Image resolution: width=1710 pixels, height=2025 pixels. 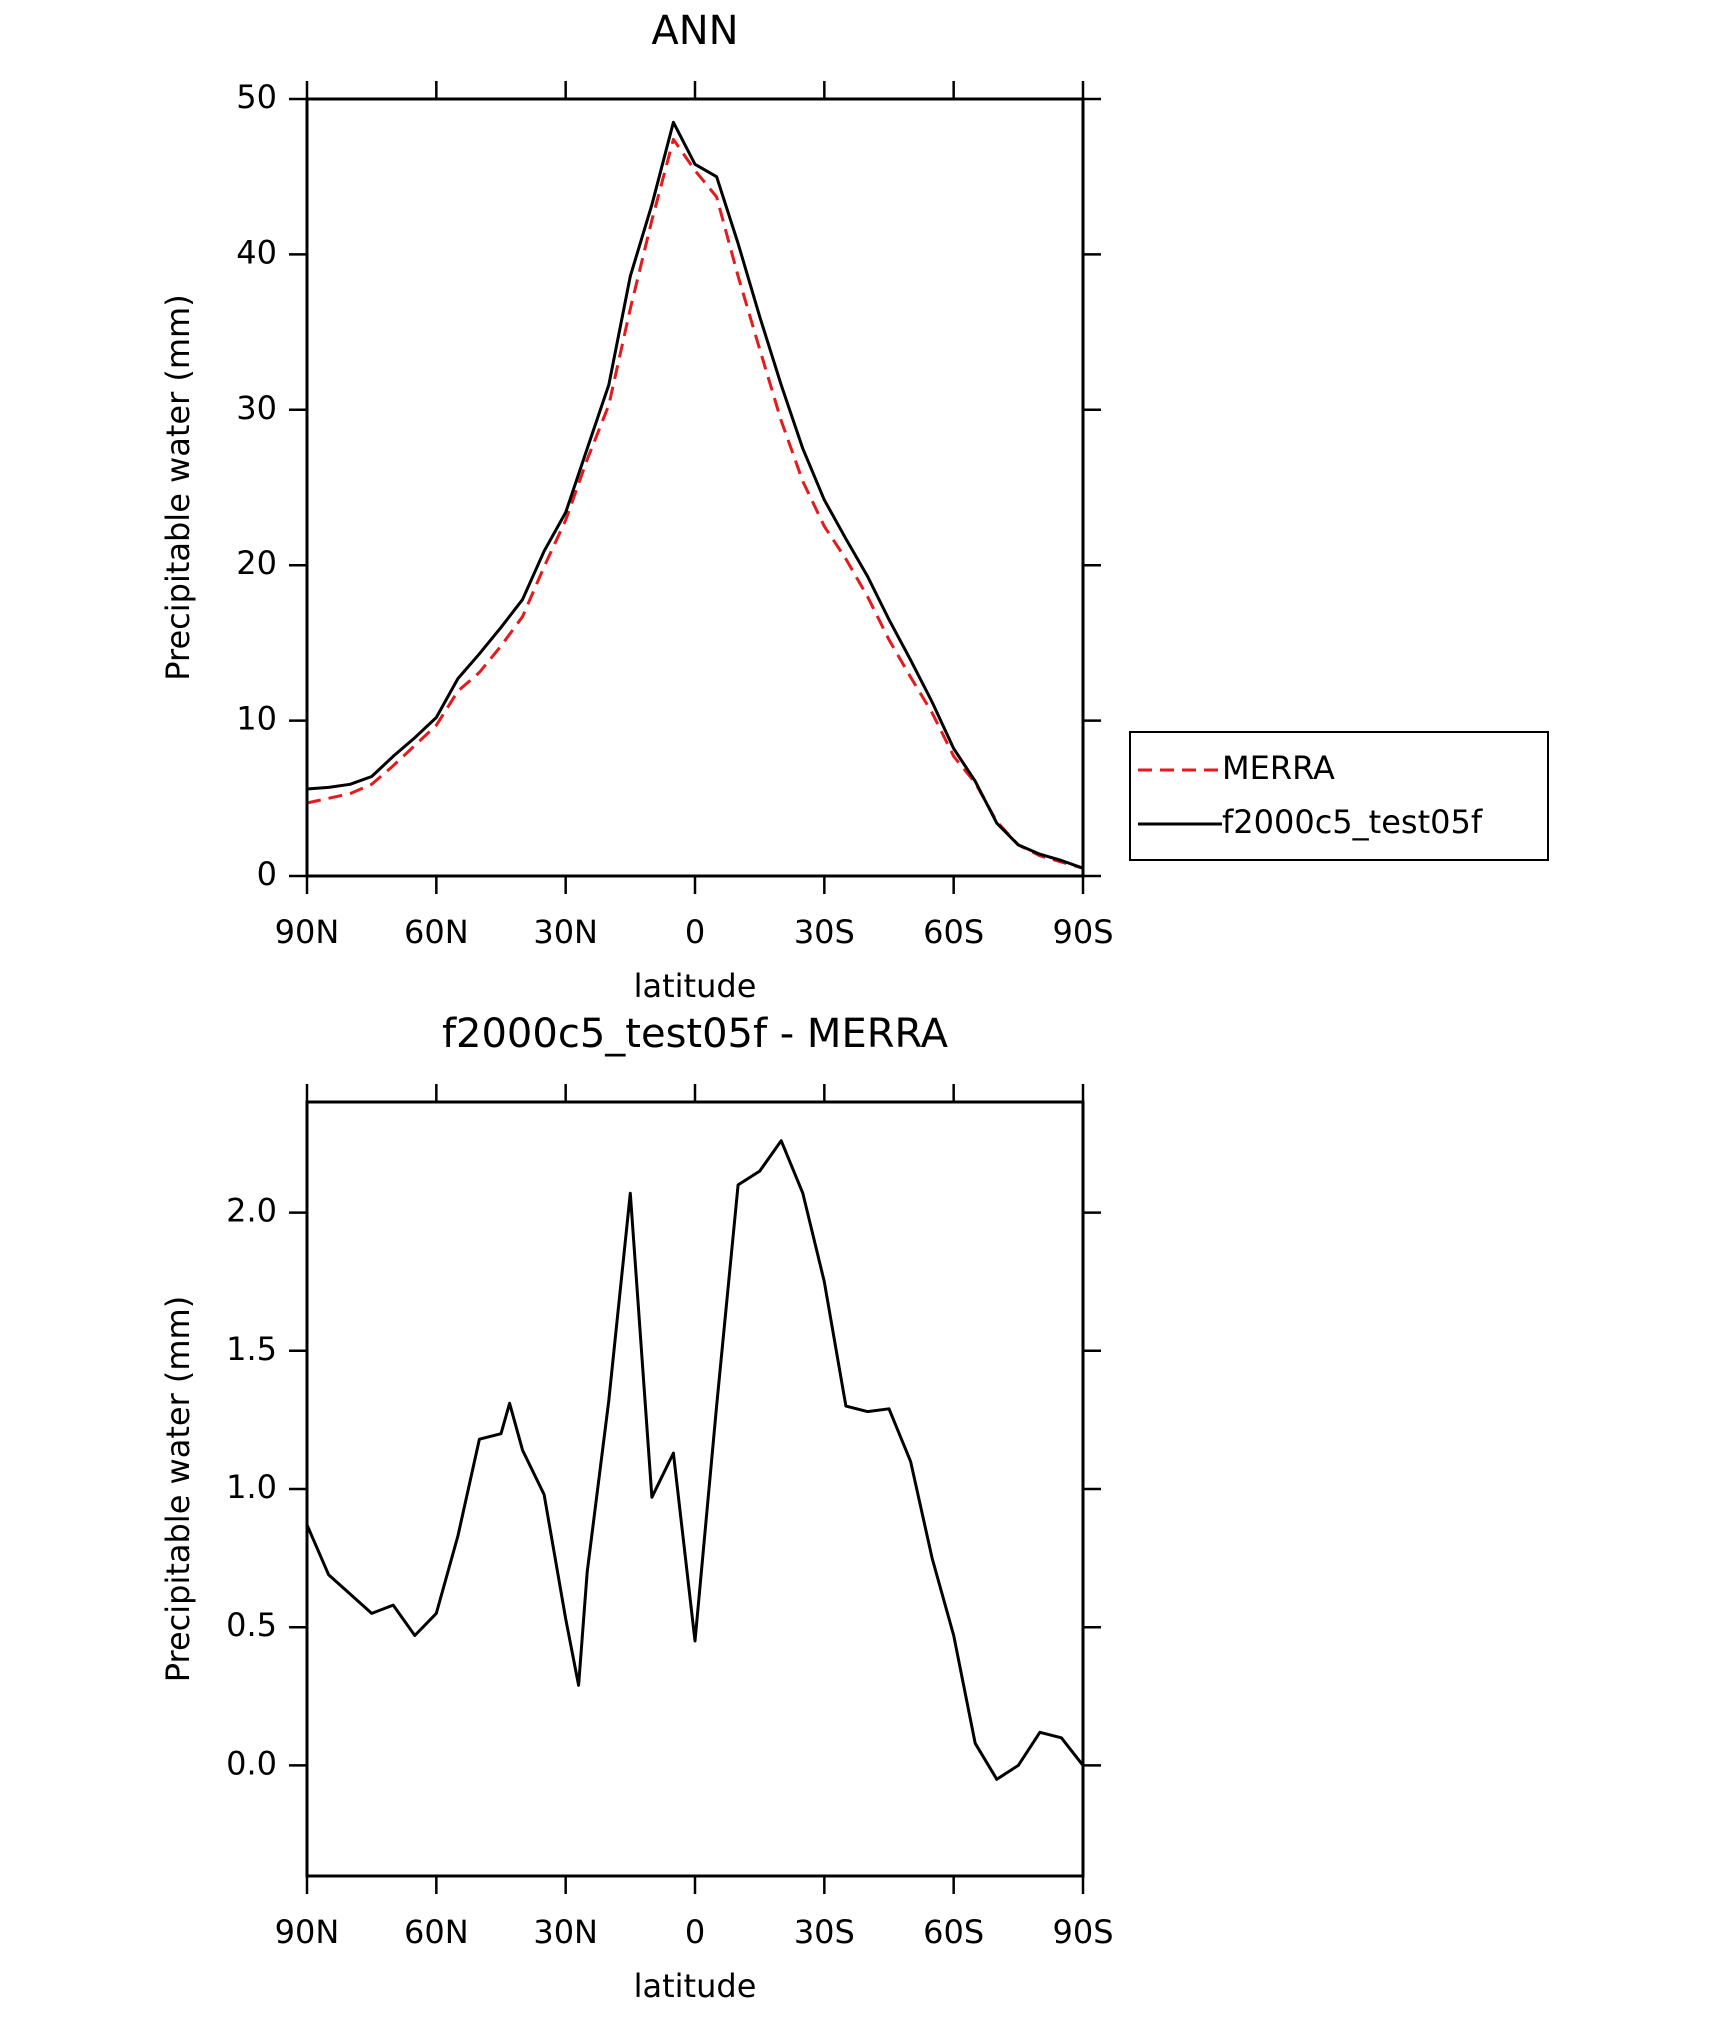 What do you see at coordinates (256, 563) in the screenshot?
I see `y-tick-label: 20` at bounding box center [256, 563].